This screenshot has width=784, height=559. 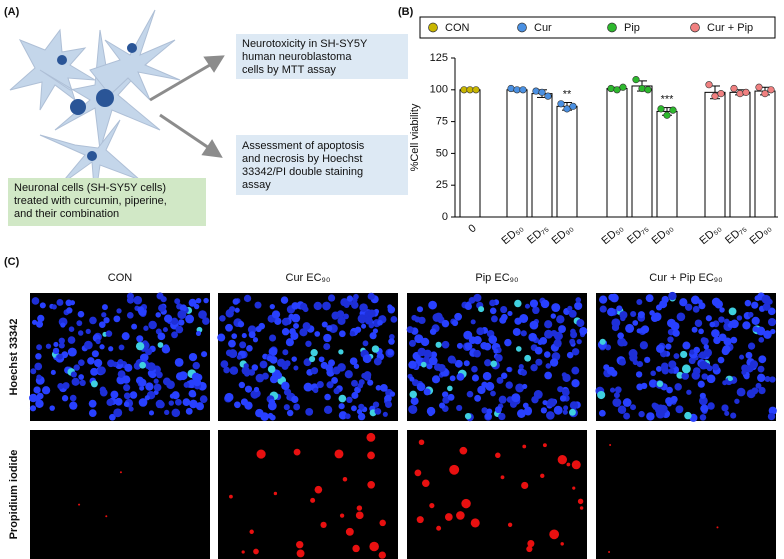 What do you see at coordinates (638, 234) in the screenshot?
I see `x-tick-label: ED₇₅` at bounding box center [638, 234].